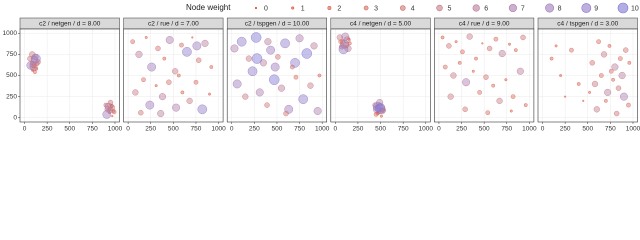 This screenshot has height=240, width=640. I want to click on strip-title: c2 / rue / d = 7.00, so click(173, 23).